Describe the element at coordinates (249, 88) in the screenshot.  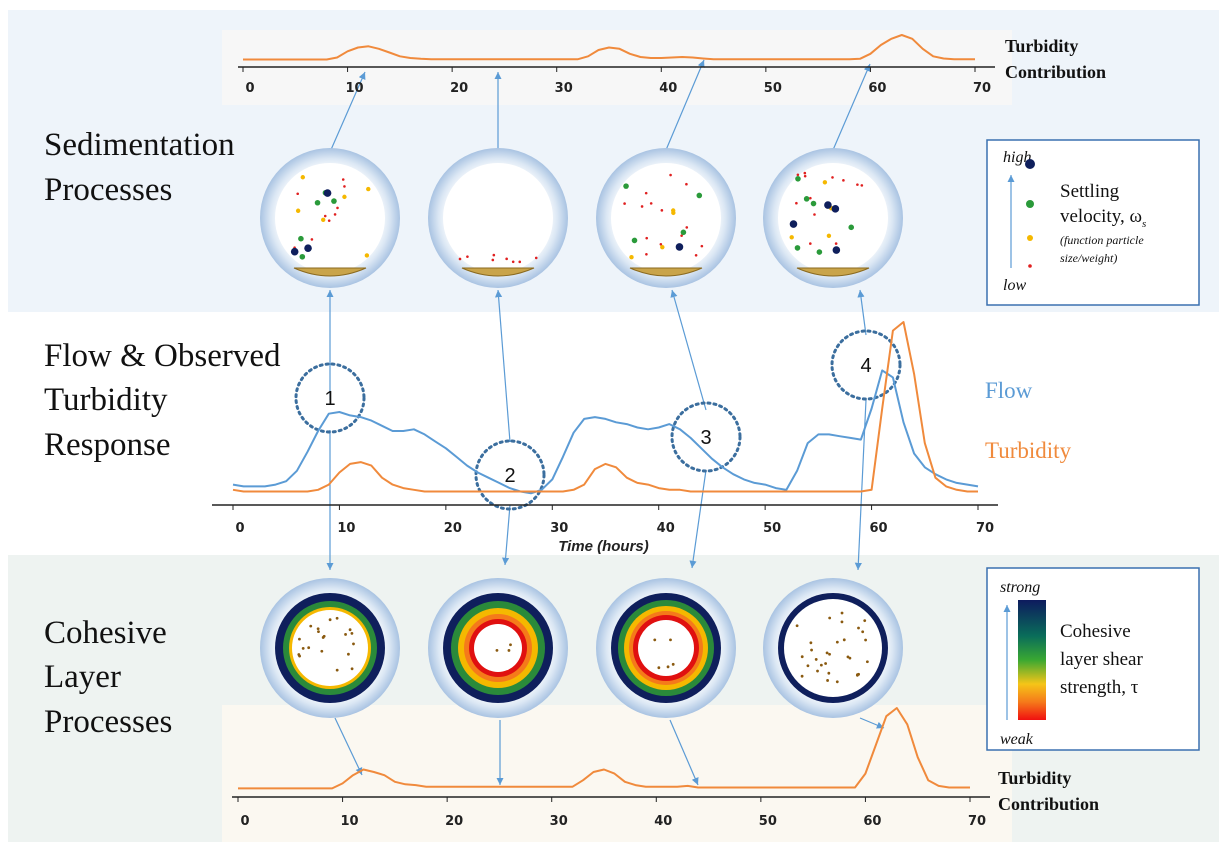
I see `x-tick-label: 0` at that location.